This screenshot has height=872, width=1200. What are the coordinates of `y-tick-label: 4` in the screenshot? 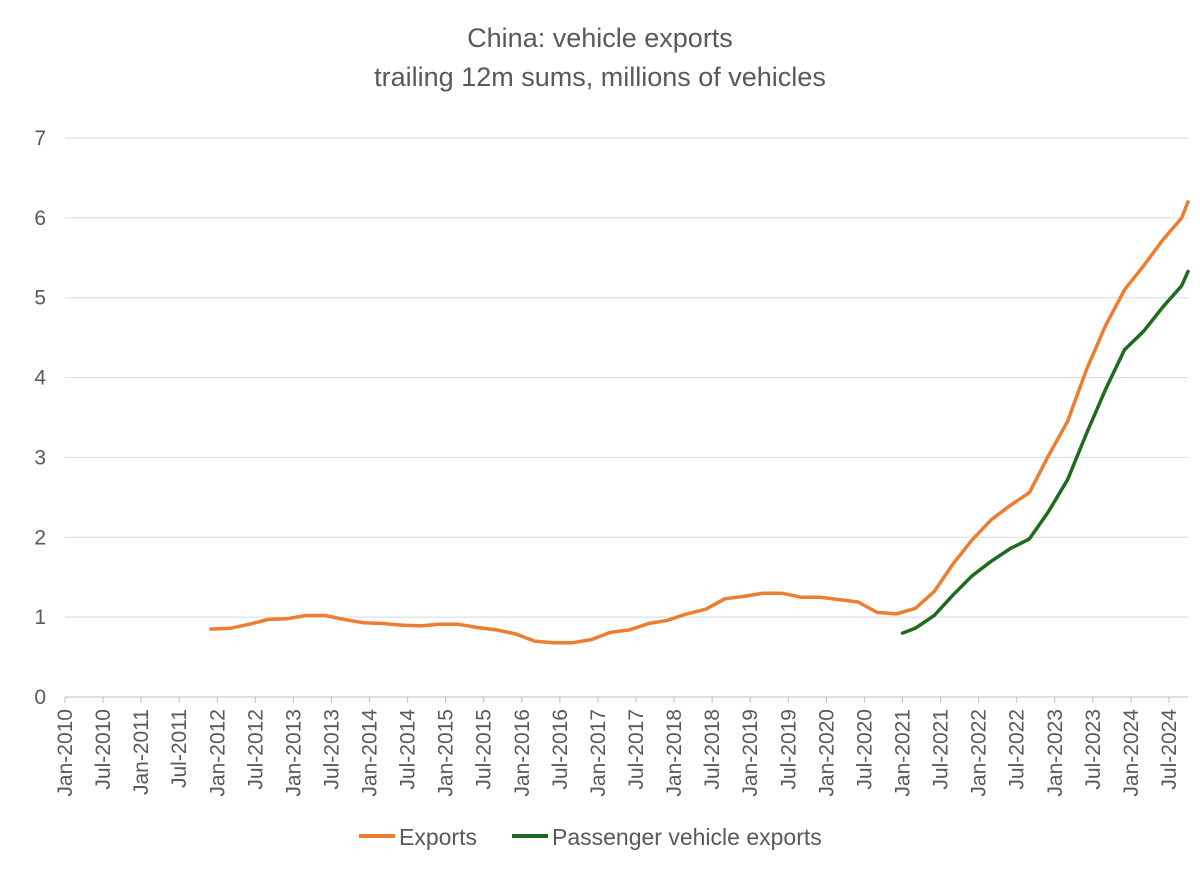 It's located at (40, 378).